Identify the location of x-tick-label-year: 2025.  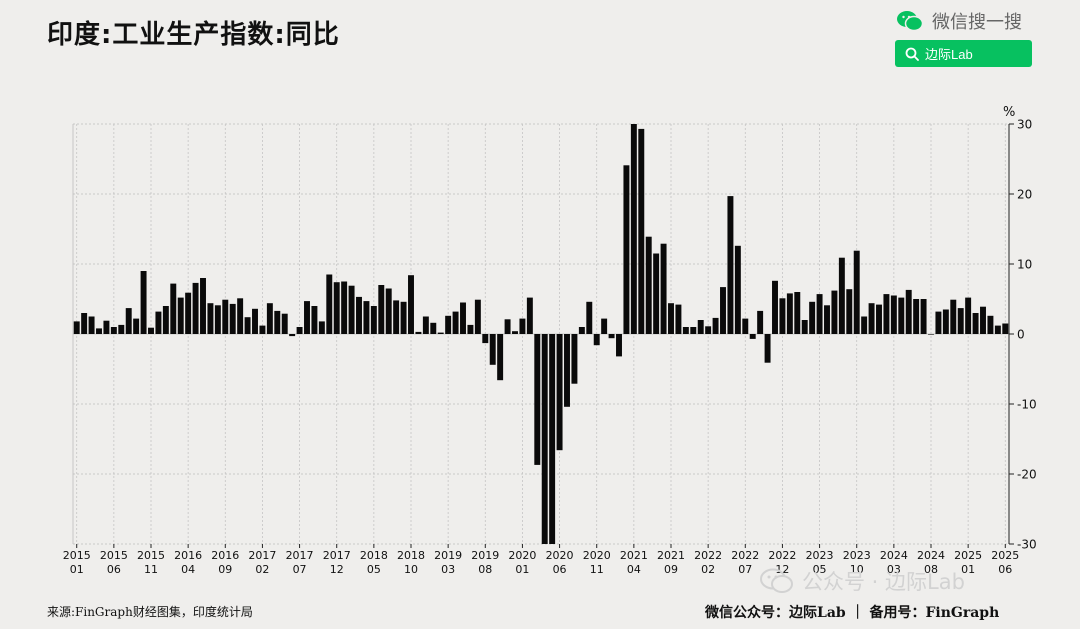
(968, 555).